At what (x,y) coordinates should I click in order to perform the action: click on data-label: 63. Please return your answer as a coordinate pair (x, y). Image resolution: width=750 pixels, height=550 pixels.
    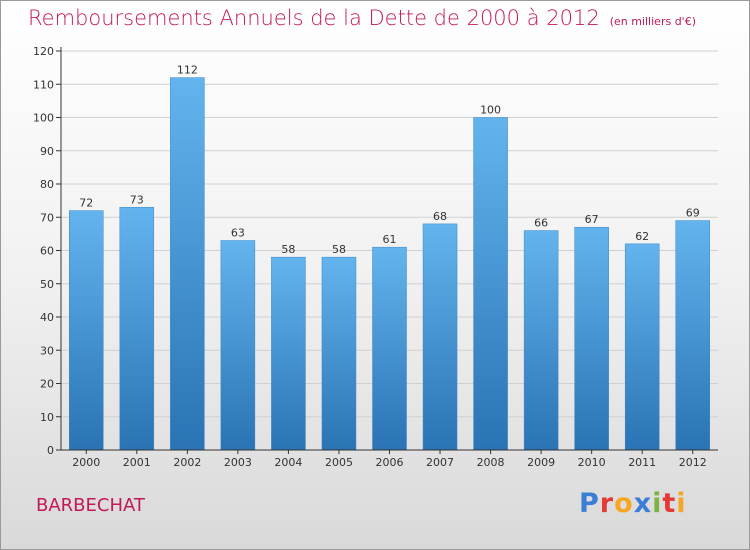
    Looking at the image, I should click on (238, 233).